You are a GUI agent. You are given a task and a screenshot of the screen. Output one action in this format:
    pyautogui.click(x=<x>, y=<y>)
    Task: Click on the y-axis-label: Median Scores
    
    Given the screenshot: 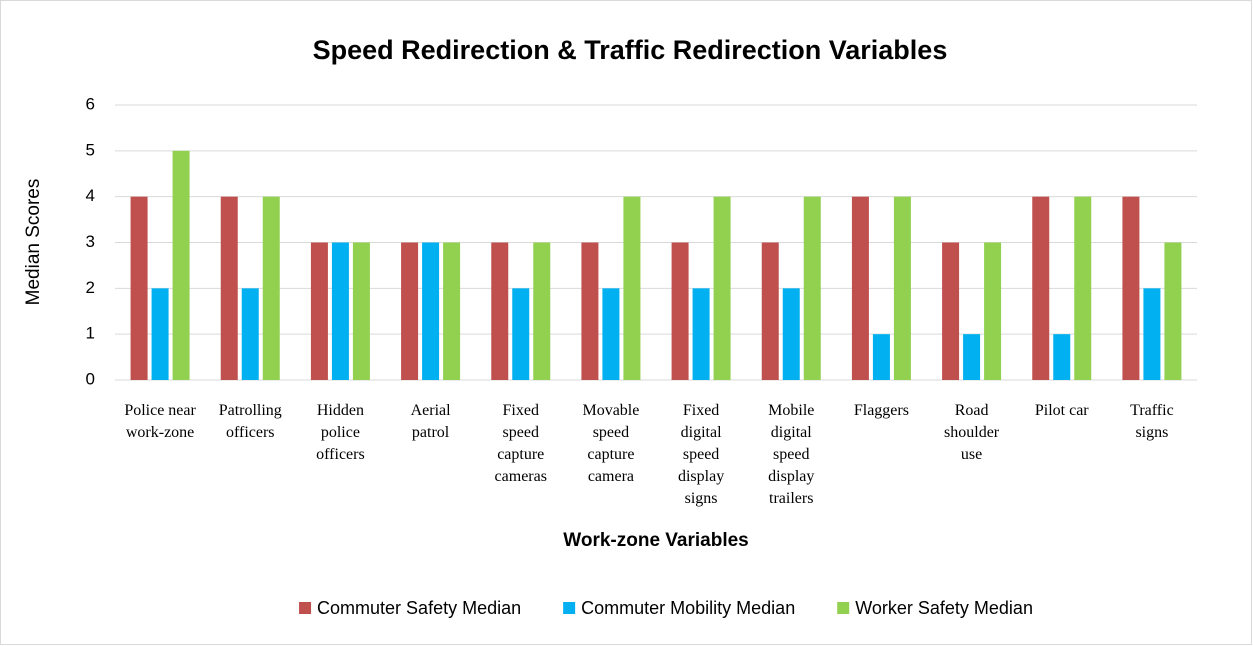 What is the action you would take?
    pyautogui.click(x=33, y=242)
    